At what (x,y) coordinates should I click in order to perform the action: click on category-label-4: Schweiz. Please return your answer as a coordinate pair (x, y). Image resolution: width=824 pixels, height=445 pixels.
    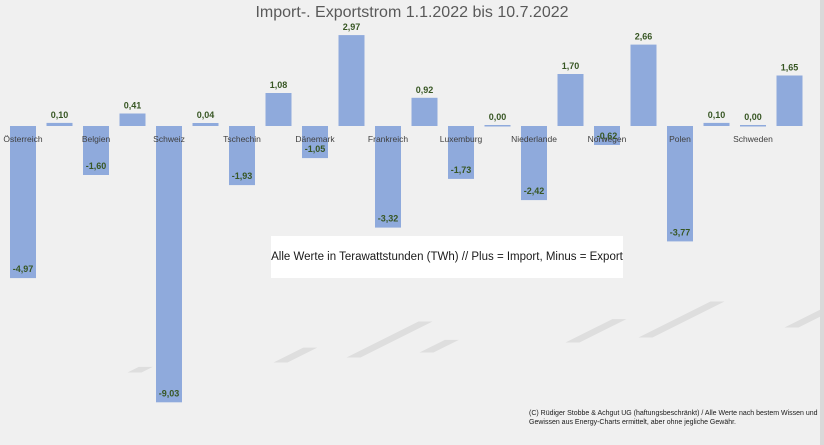
    Looking at the image, I should click on (169, 139).